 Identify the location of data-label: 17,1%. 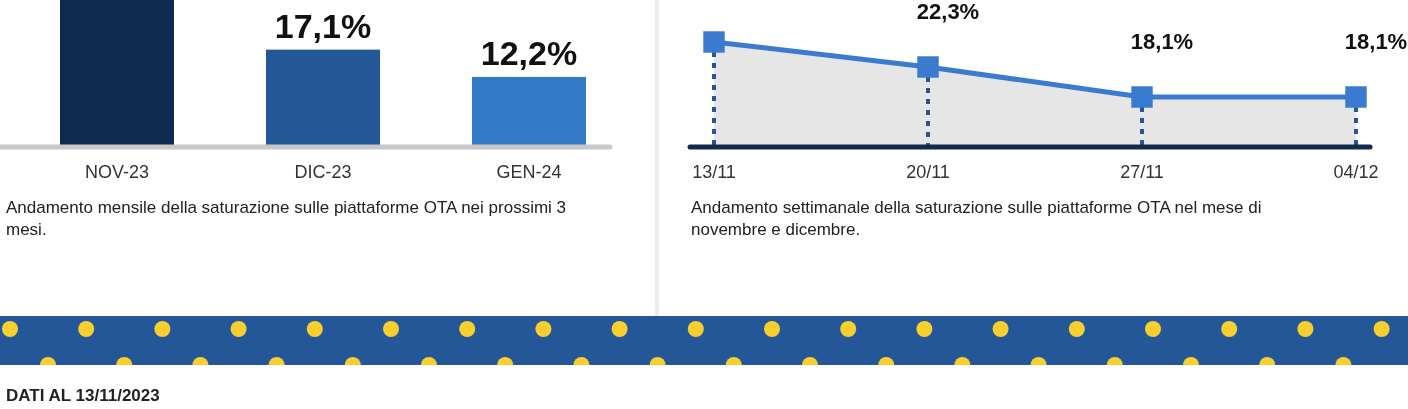
(323, 25).